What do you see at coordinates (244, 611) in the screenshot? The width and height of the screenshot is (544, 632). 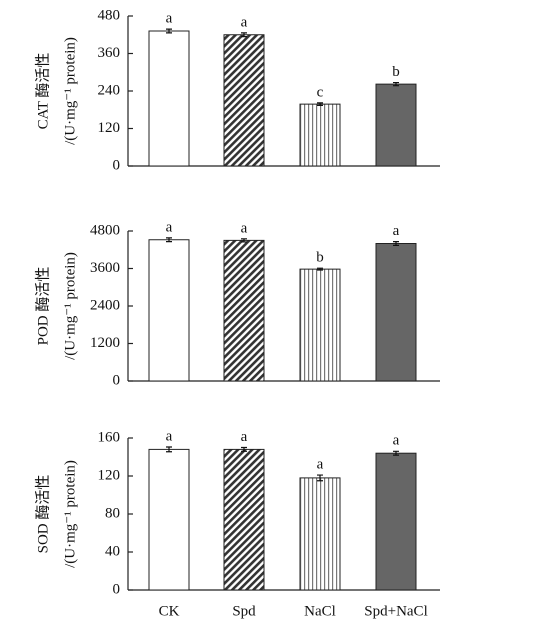 I see `x-tick-label: Spd` at bounding box center [244, 611].